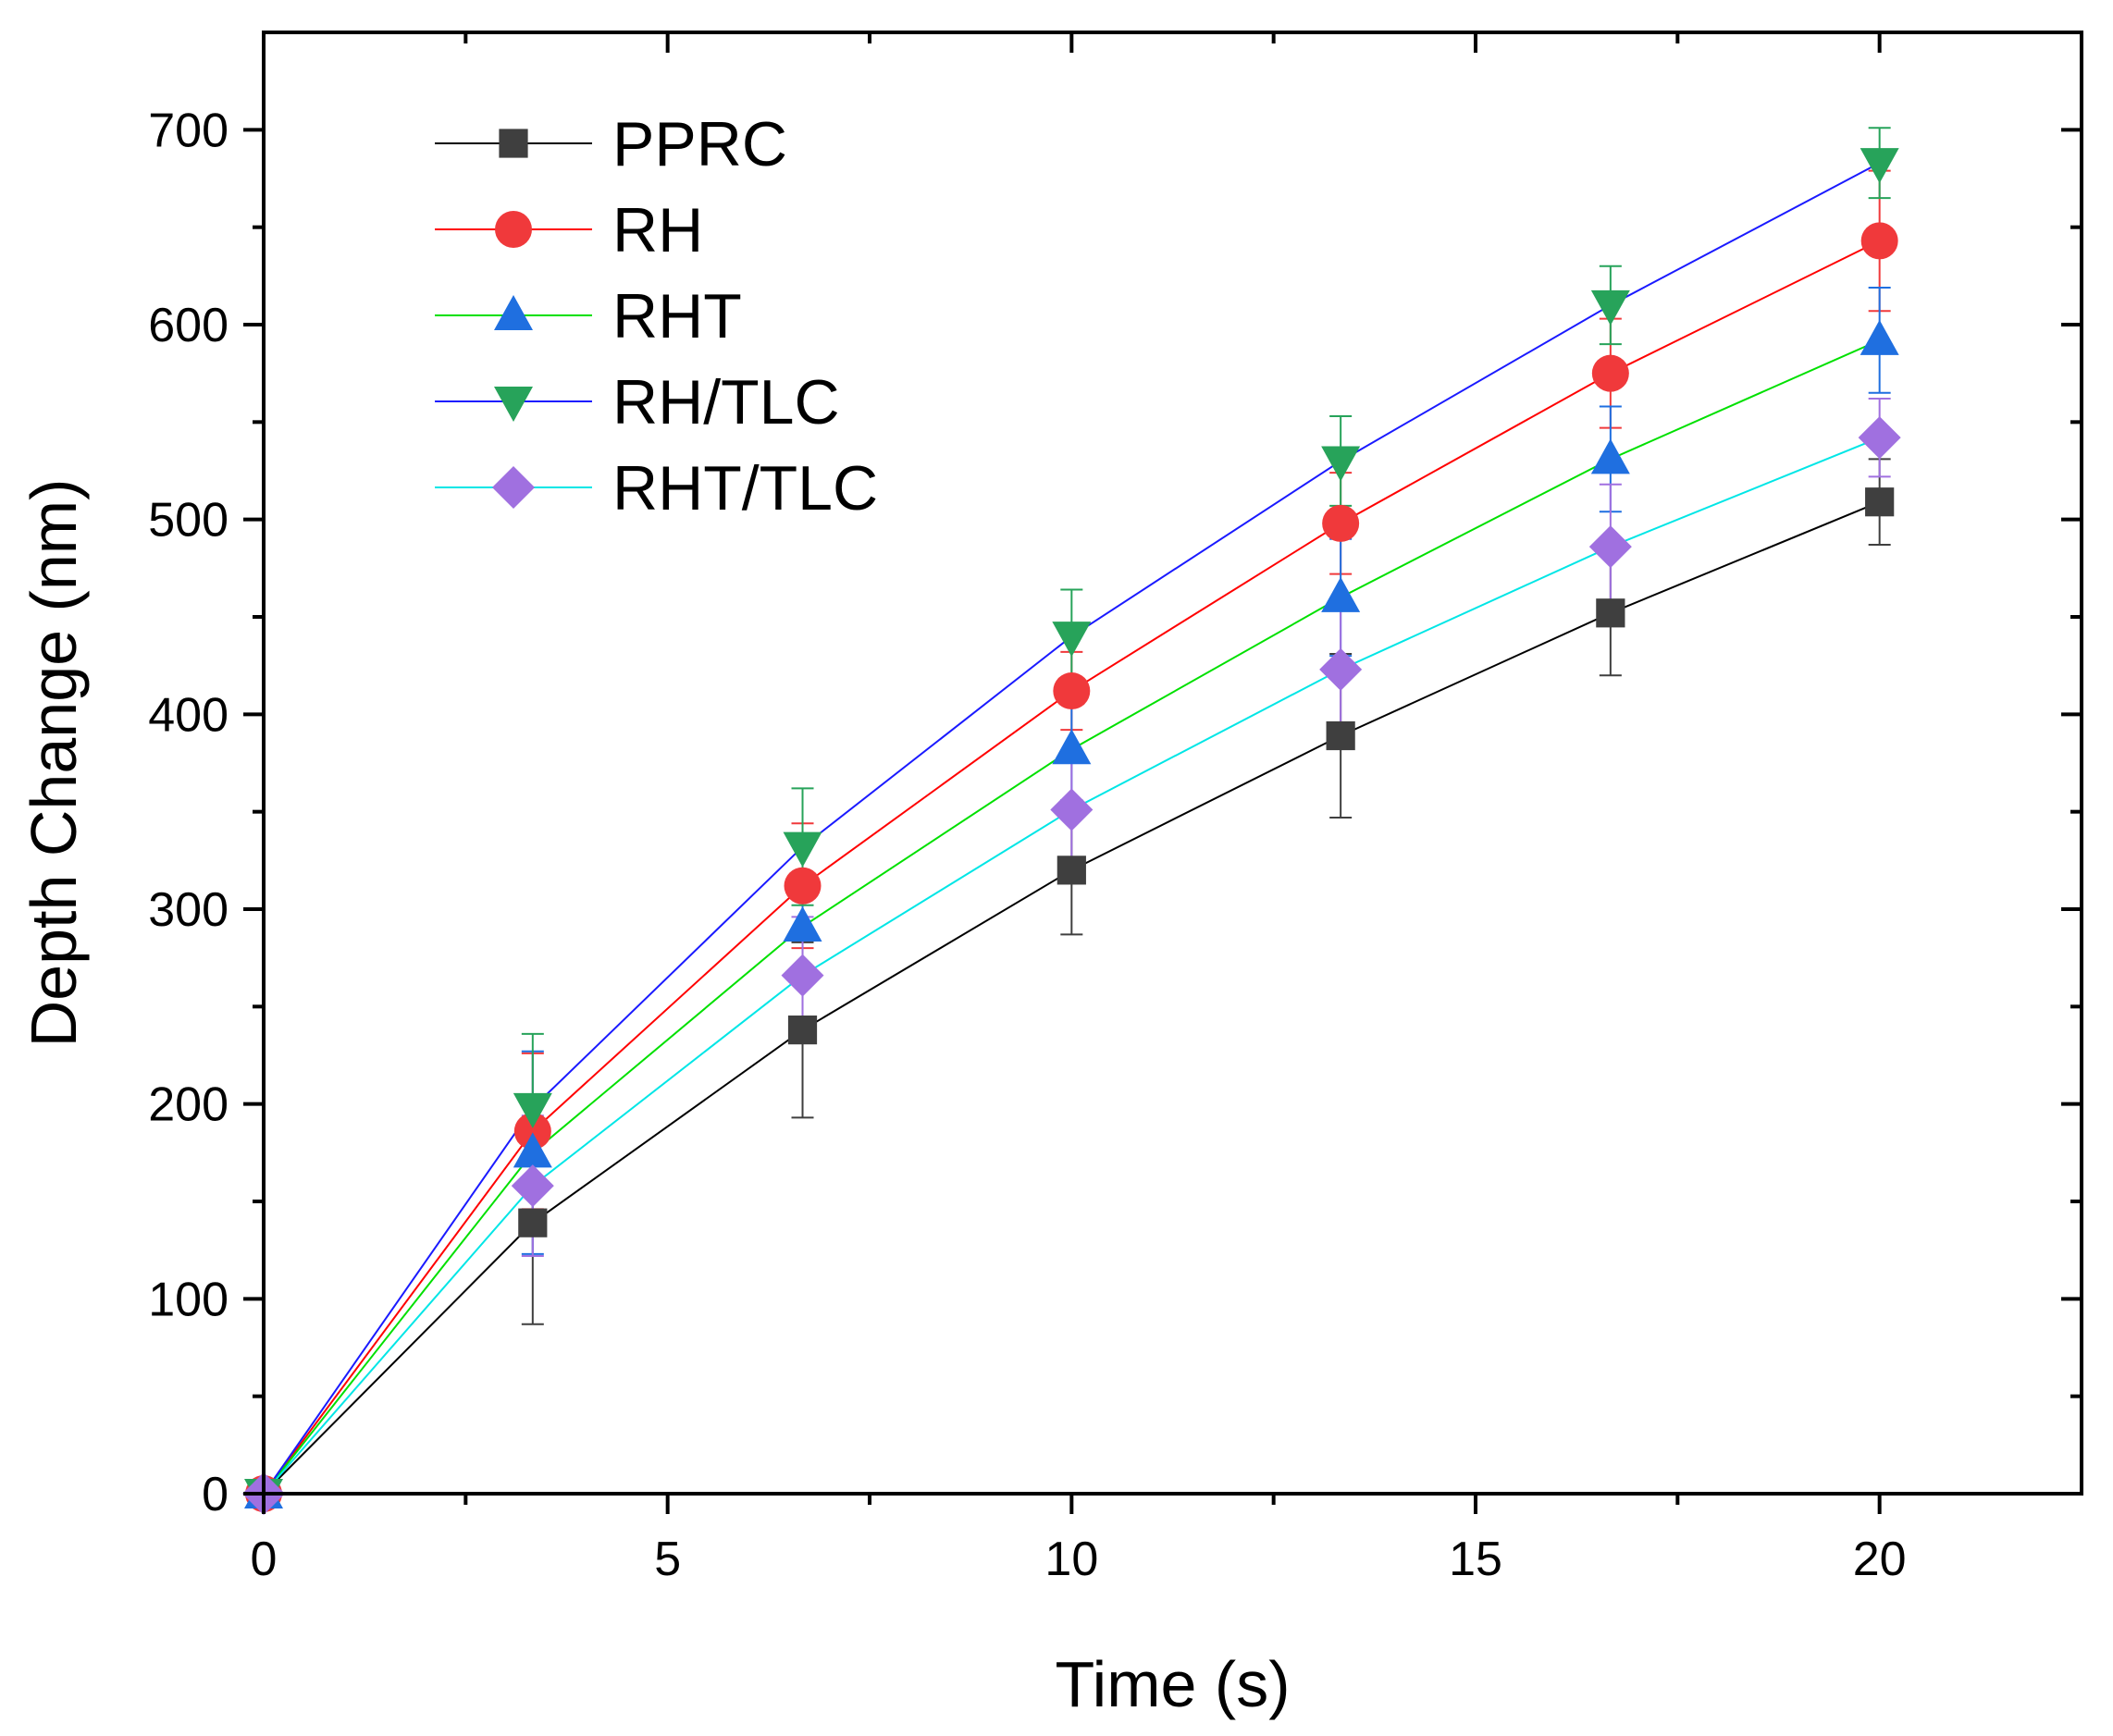 This screenshot has height=1736, width=2113. What do you see at coordinates (189, 1299) in the screenshot?
I see `y-tick-label: 100` at bounding box center [189, 1299].